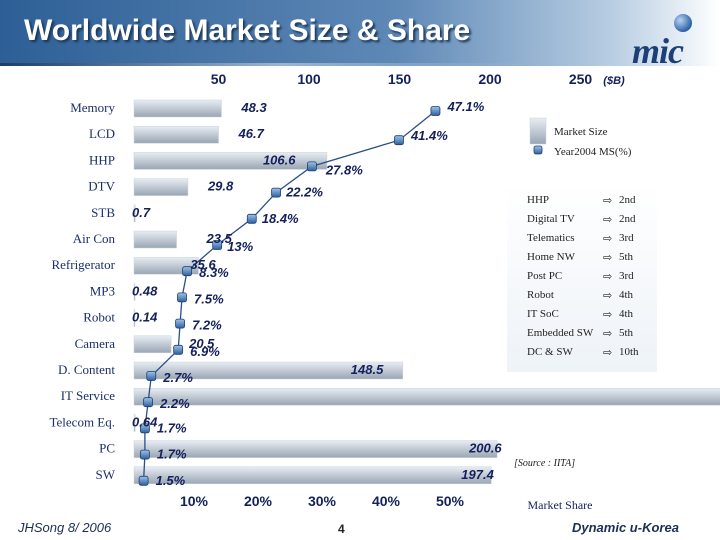 The width and height of the screenshot is (720, 540). Describe the element at coordinates (214, 272) in the screenshot. I see `share-value-label: 8.3%` at that location.